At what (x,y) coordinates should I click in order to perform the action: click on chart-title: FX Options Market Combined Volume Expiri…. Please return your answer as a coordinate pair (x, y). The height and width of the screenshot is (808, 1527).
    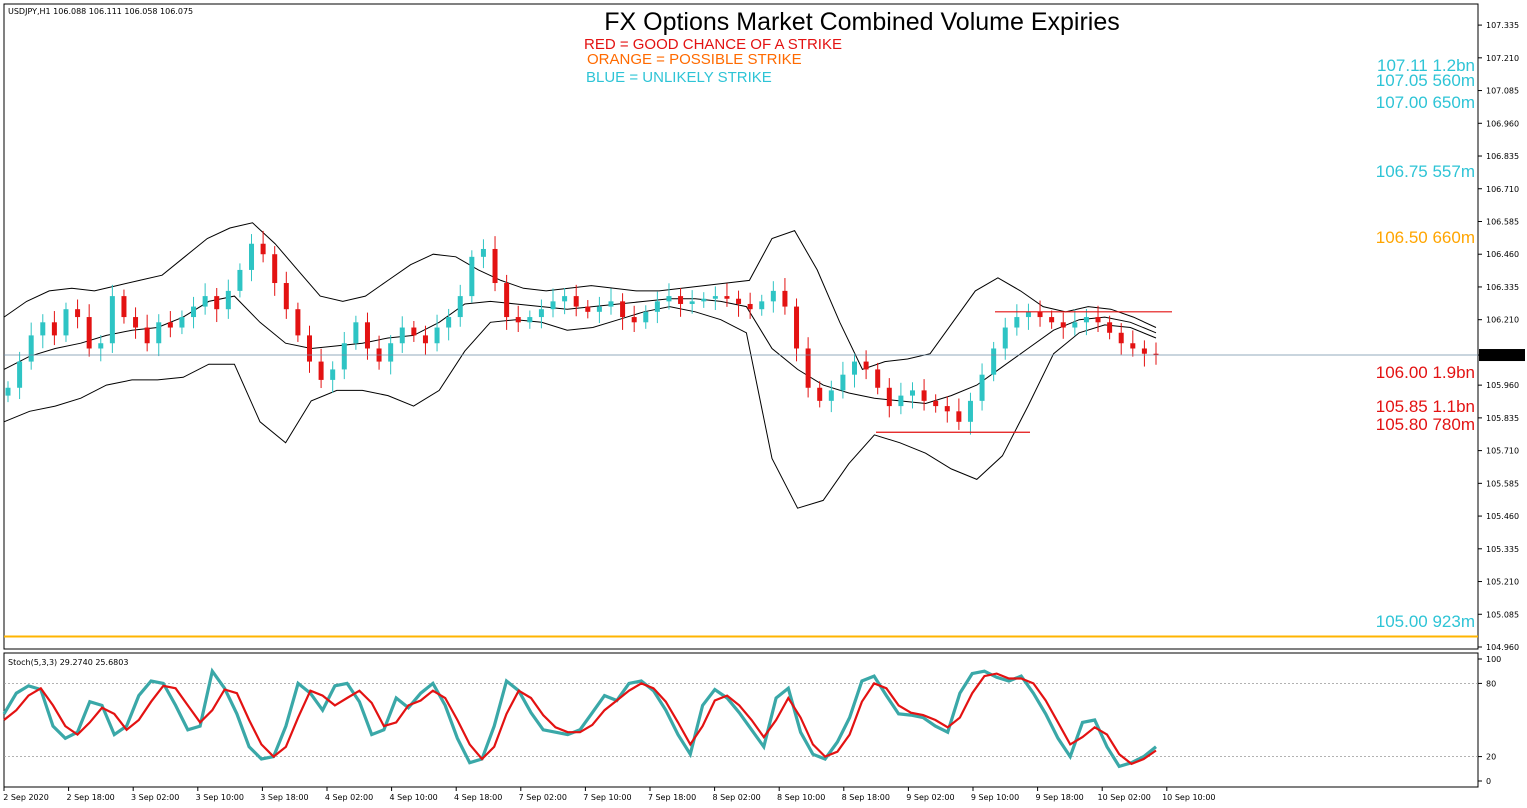
    Looking at the image, I should click on (862, 22).